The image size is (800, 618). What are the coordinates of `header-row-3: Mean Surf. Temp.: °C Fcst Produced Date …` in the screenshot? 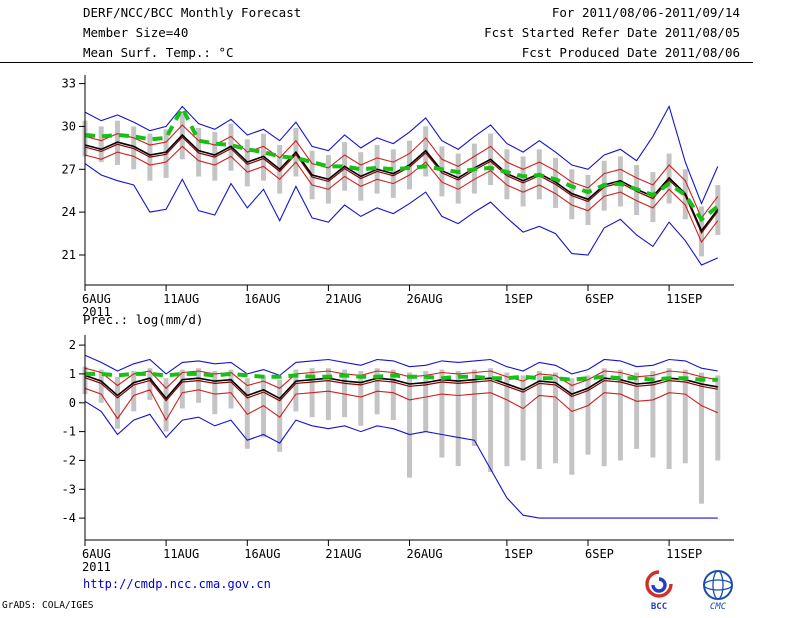 It's located at (411, 53).